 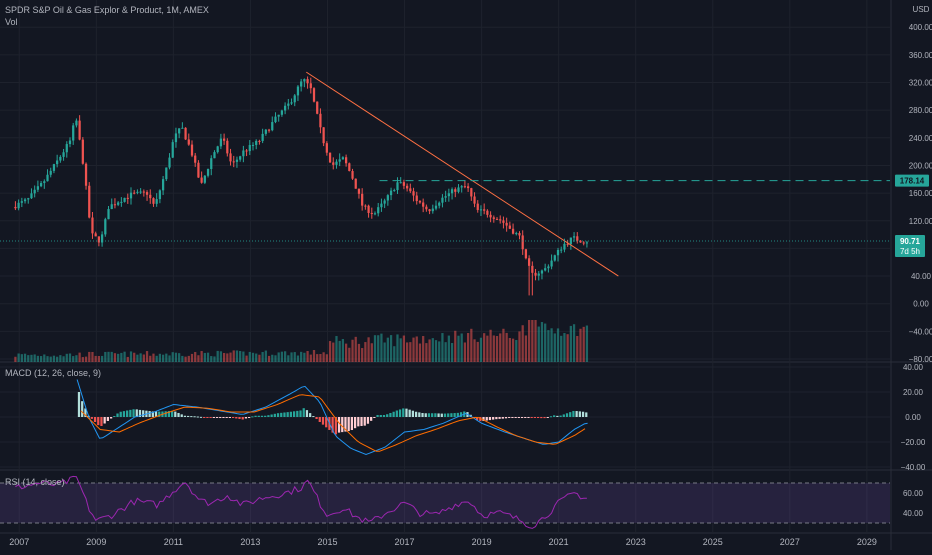 I want to click on trendline, so click(x=462, y=174).